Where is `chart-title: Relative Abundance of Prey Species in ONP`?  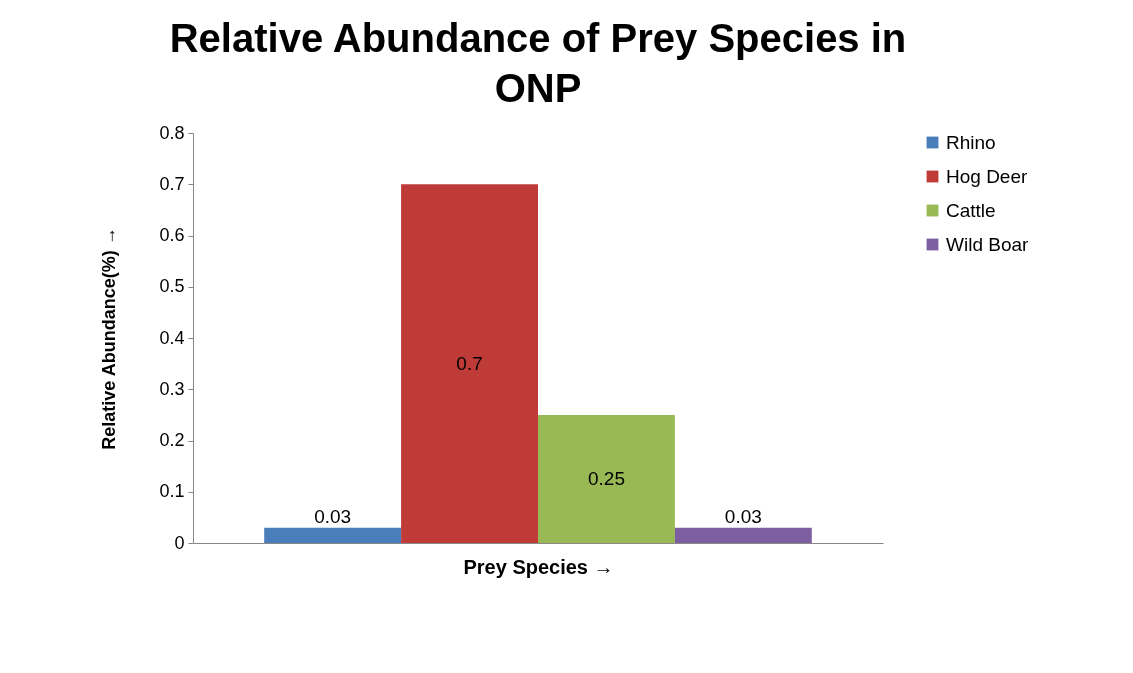 chart-title: Relative Abundance of Prey Species in ONP is located at coordinates (538, 63).